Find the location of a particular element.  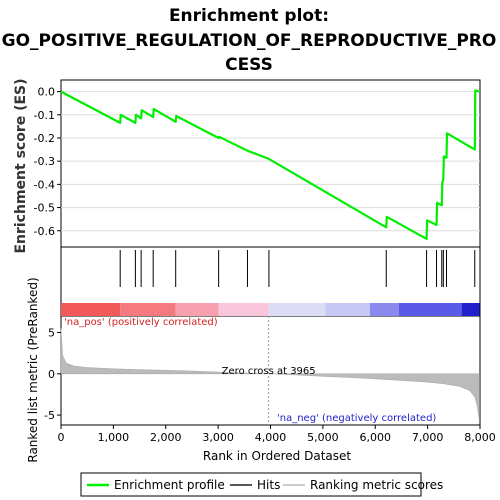

x-axis-label: Rank in Ordered Dataset is located at coordinates (277, 456).